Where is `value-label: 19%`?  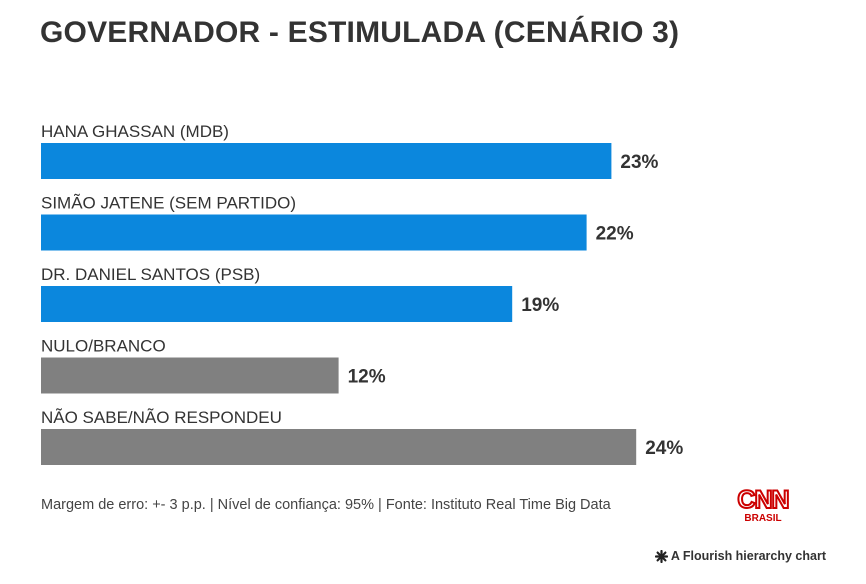
value-label: 19% is located at coordinates (540, 305).